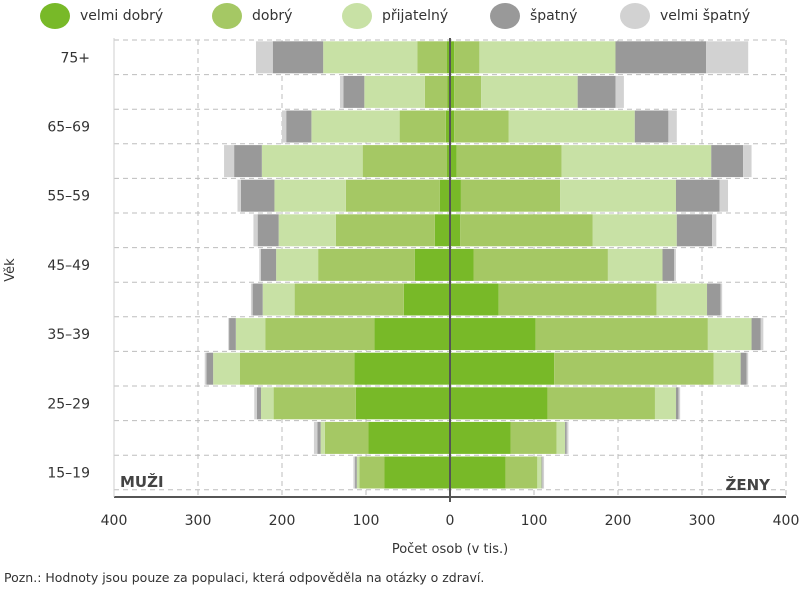 This screenshot has width=800, height=589. What do you see at coordinates (101, 16) in the screenshot?
I see `legend-item-velmi-dobry: velmi dobrý` at bounding box center [101, 16].